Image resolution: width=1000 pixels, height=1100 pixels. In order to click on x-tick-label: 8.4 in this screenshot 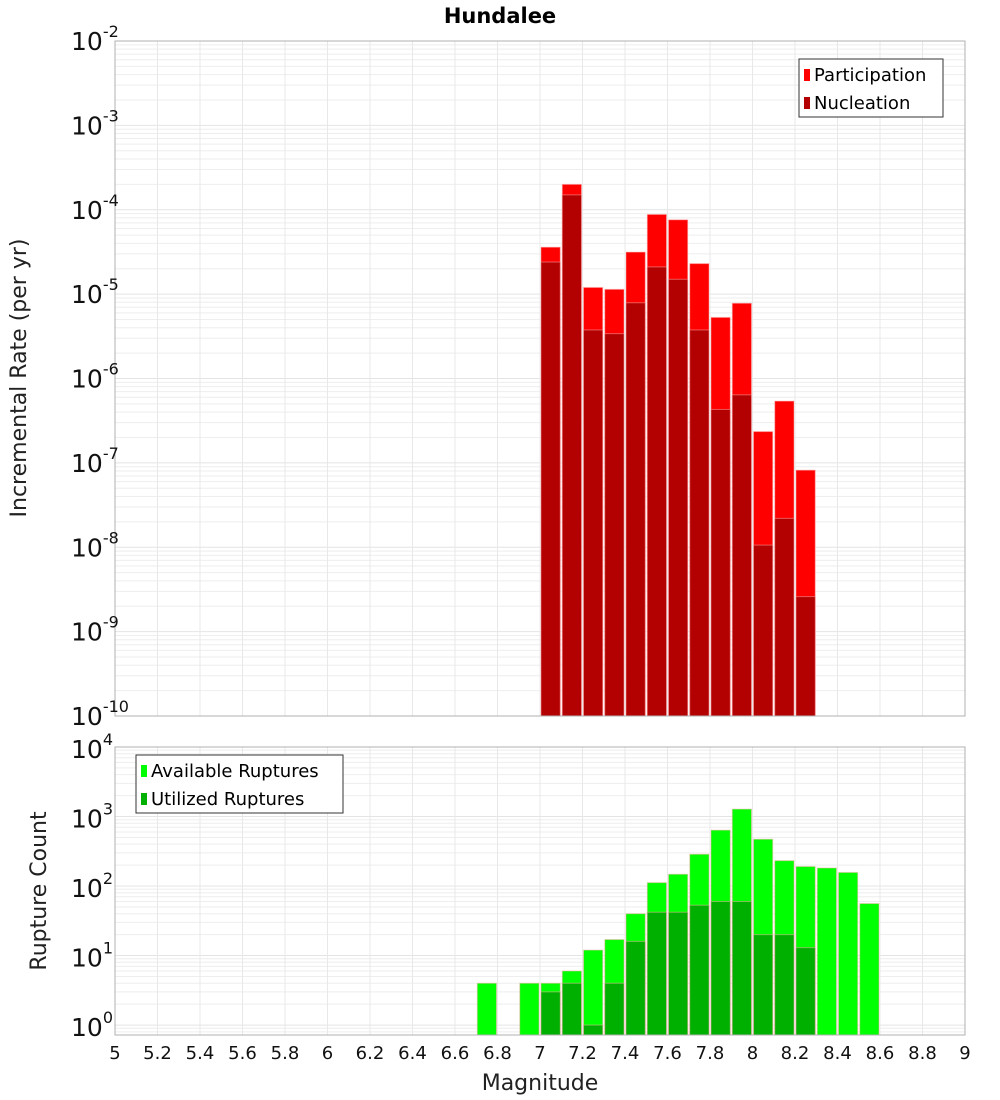, I will do `click(837, 1053)`.